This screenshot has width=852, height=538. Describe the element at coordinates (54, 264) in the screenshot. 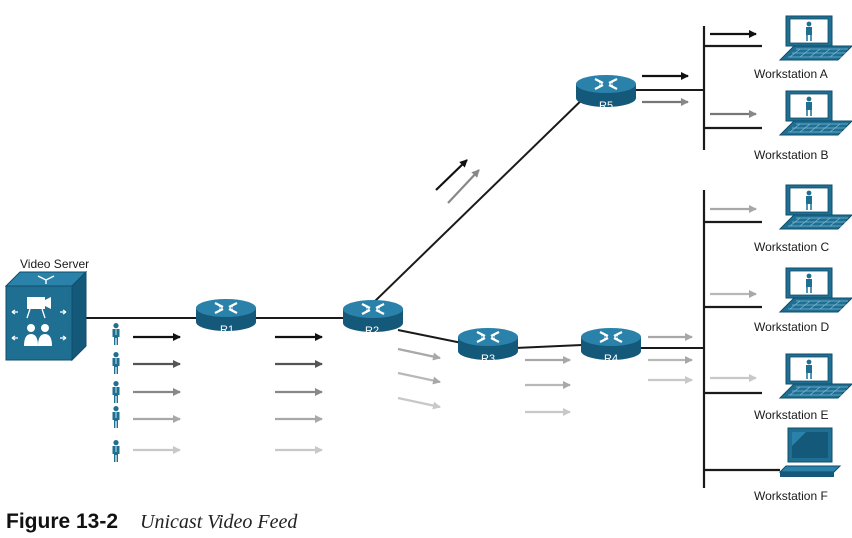

I see `video-server-label: Video Server` at that location.